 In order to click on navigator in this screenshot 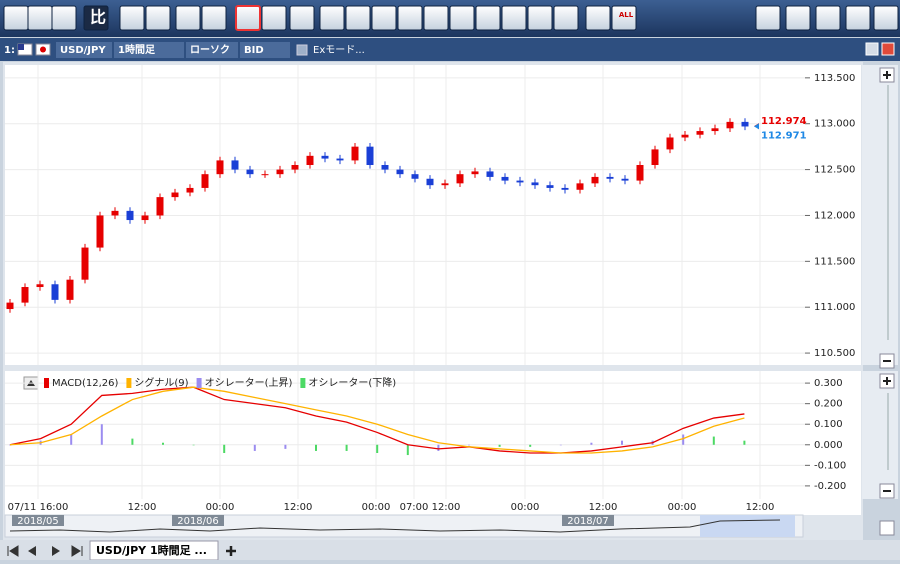, I will do `click(404, 526)`.